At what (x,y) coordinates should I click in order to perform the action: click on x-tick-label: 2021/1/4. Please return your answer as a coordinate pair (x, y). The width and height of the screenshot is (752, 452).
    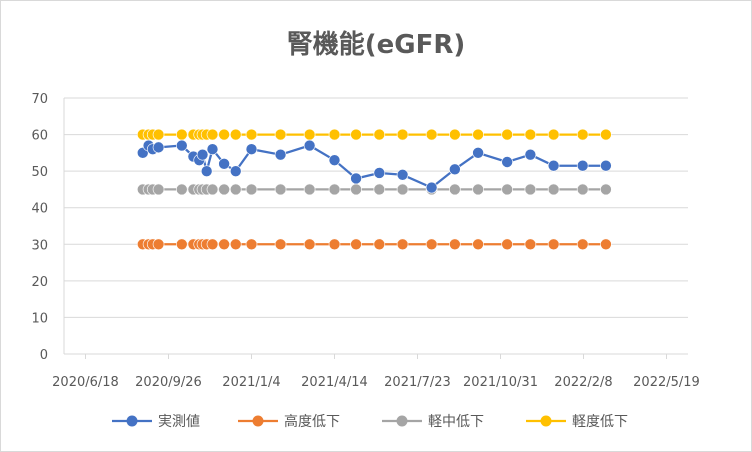
    Looking at the image, I should click on (251, 382).